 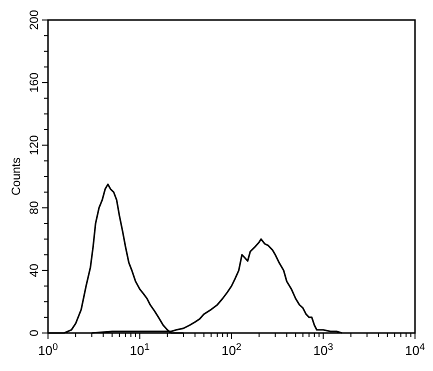 What do you see at coordinates (34, 82) in the screenshot?
I see `y-tick-label: 160` at bounding box center [34, 82].